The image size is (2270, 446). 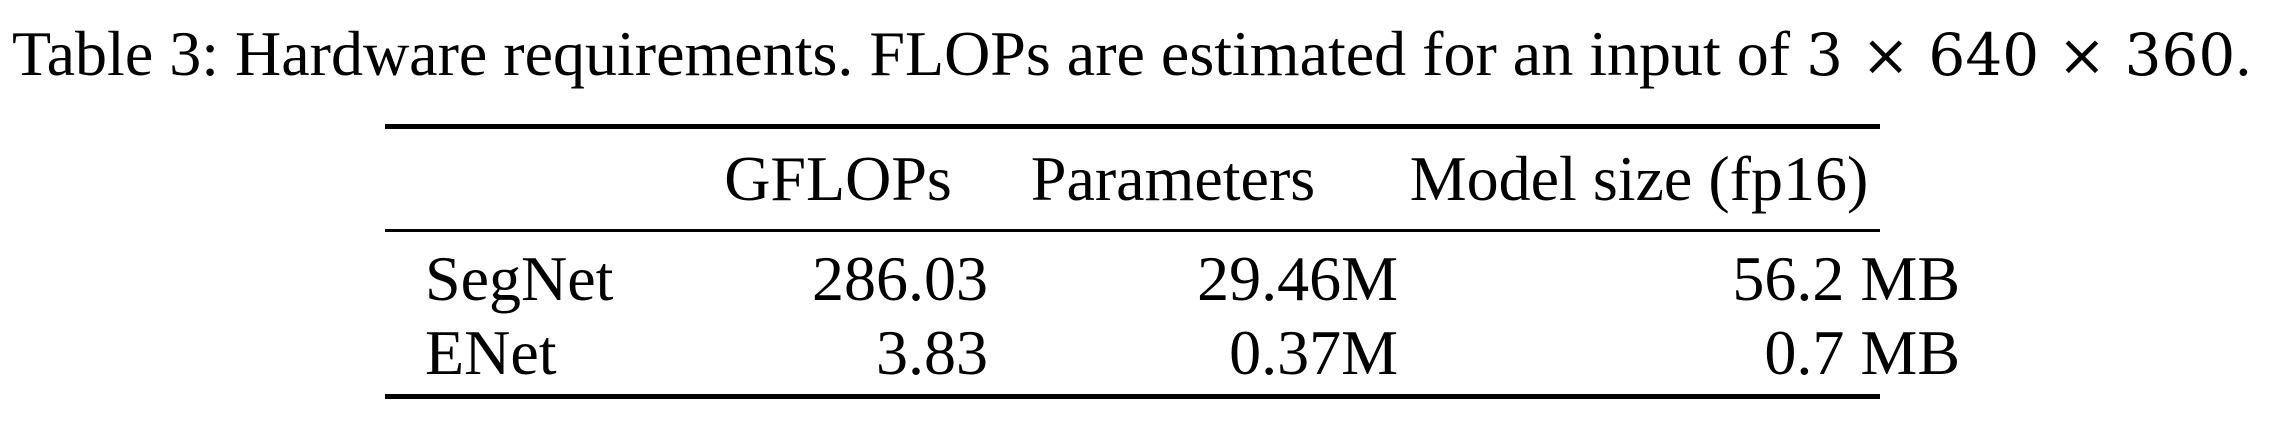 I want to click on caption-label: Table 3:, so click(x=115, y=53).